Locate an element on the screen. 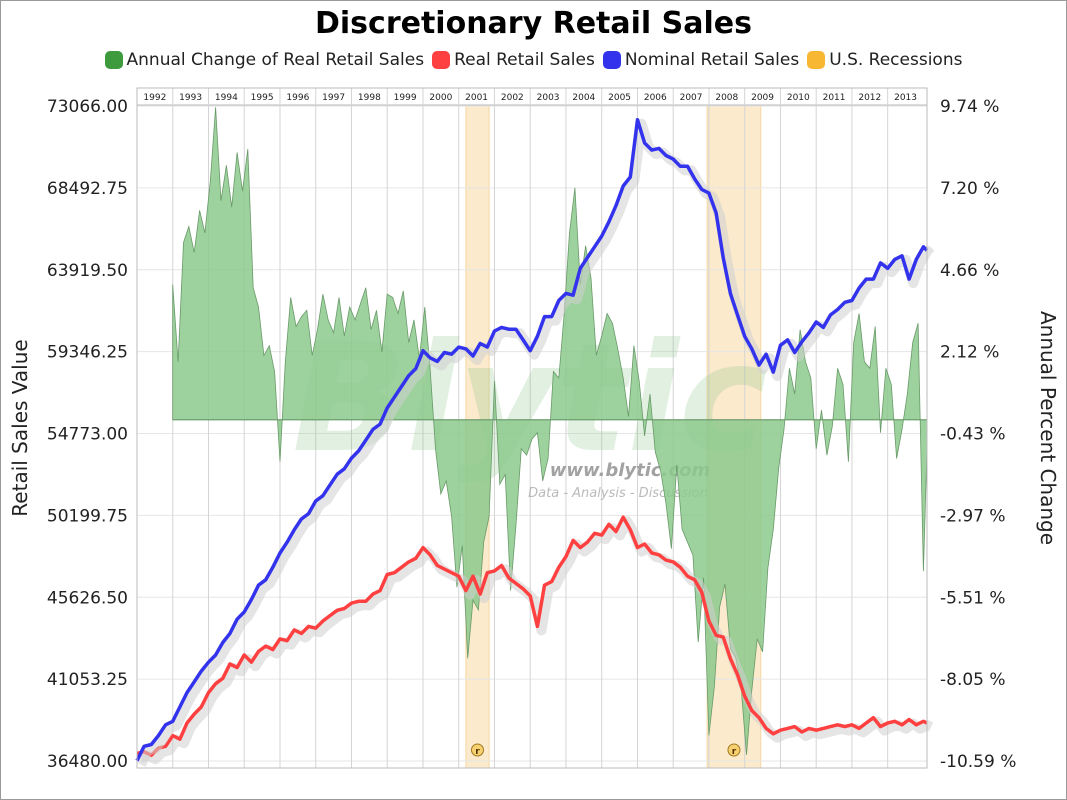 The height and width of the screenshot is (800, 1067). x-tick-label: 1994 is located at coordinates (226, 98).